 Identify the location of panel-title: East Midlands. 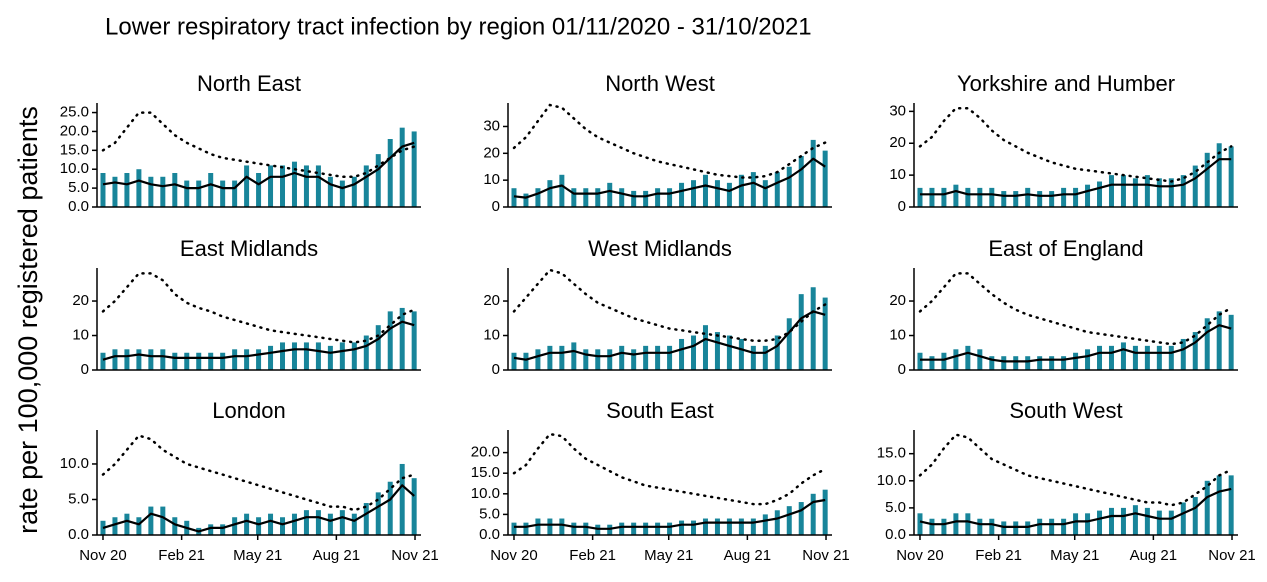
(249, 248).